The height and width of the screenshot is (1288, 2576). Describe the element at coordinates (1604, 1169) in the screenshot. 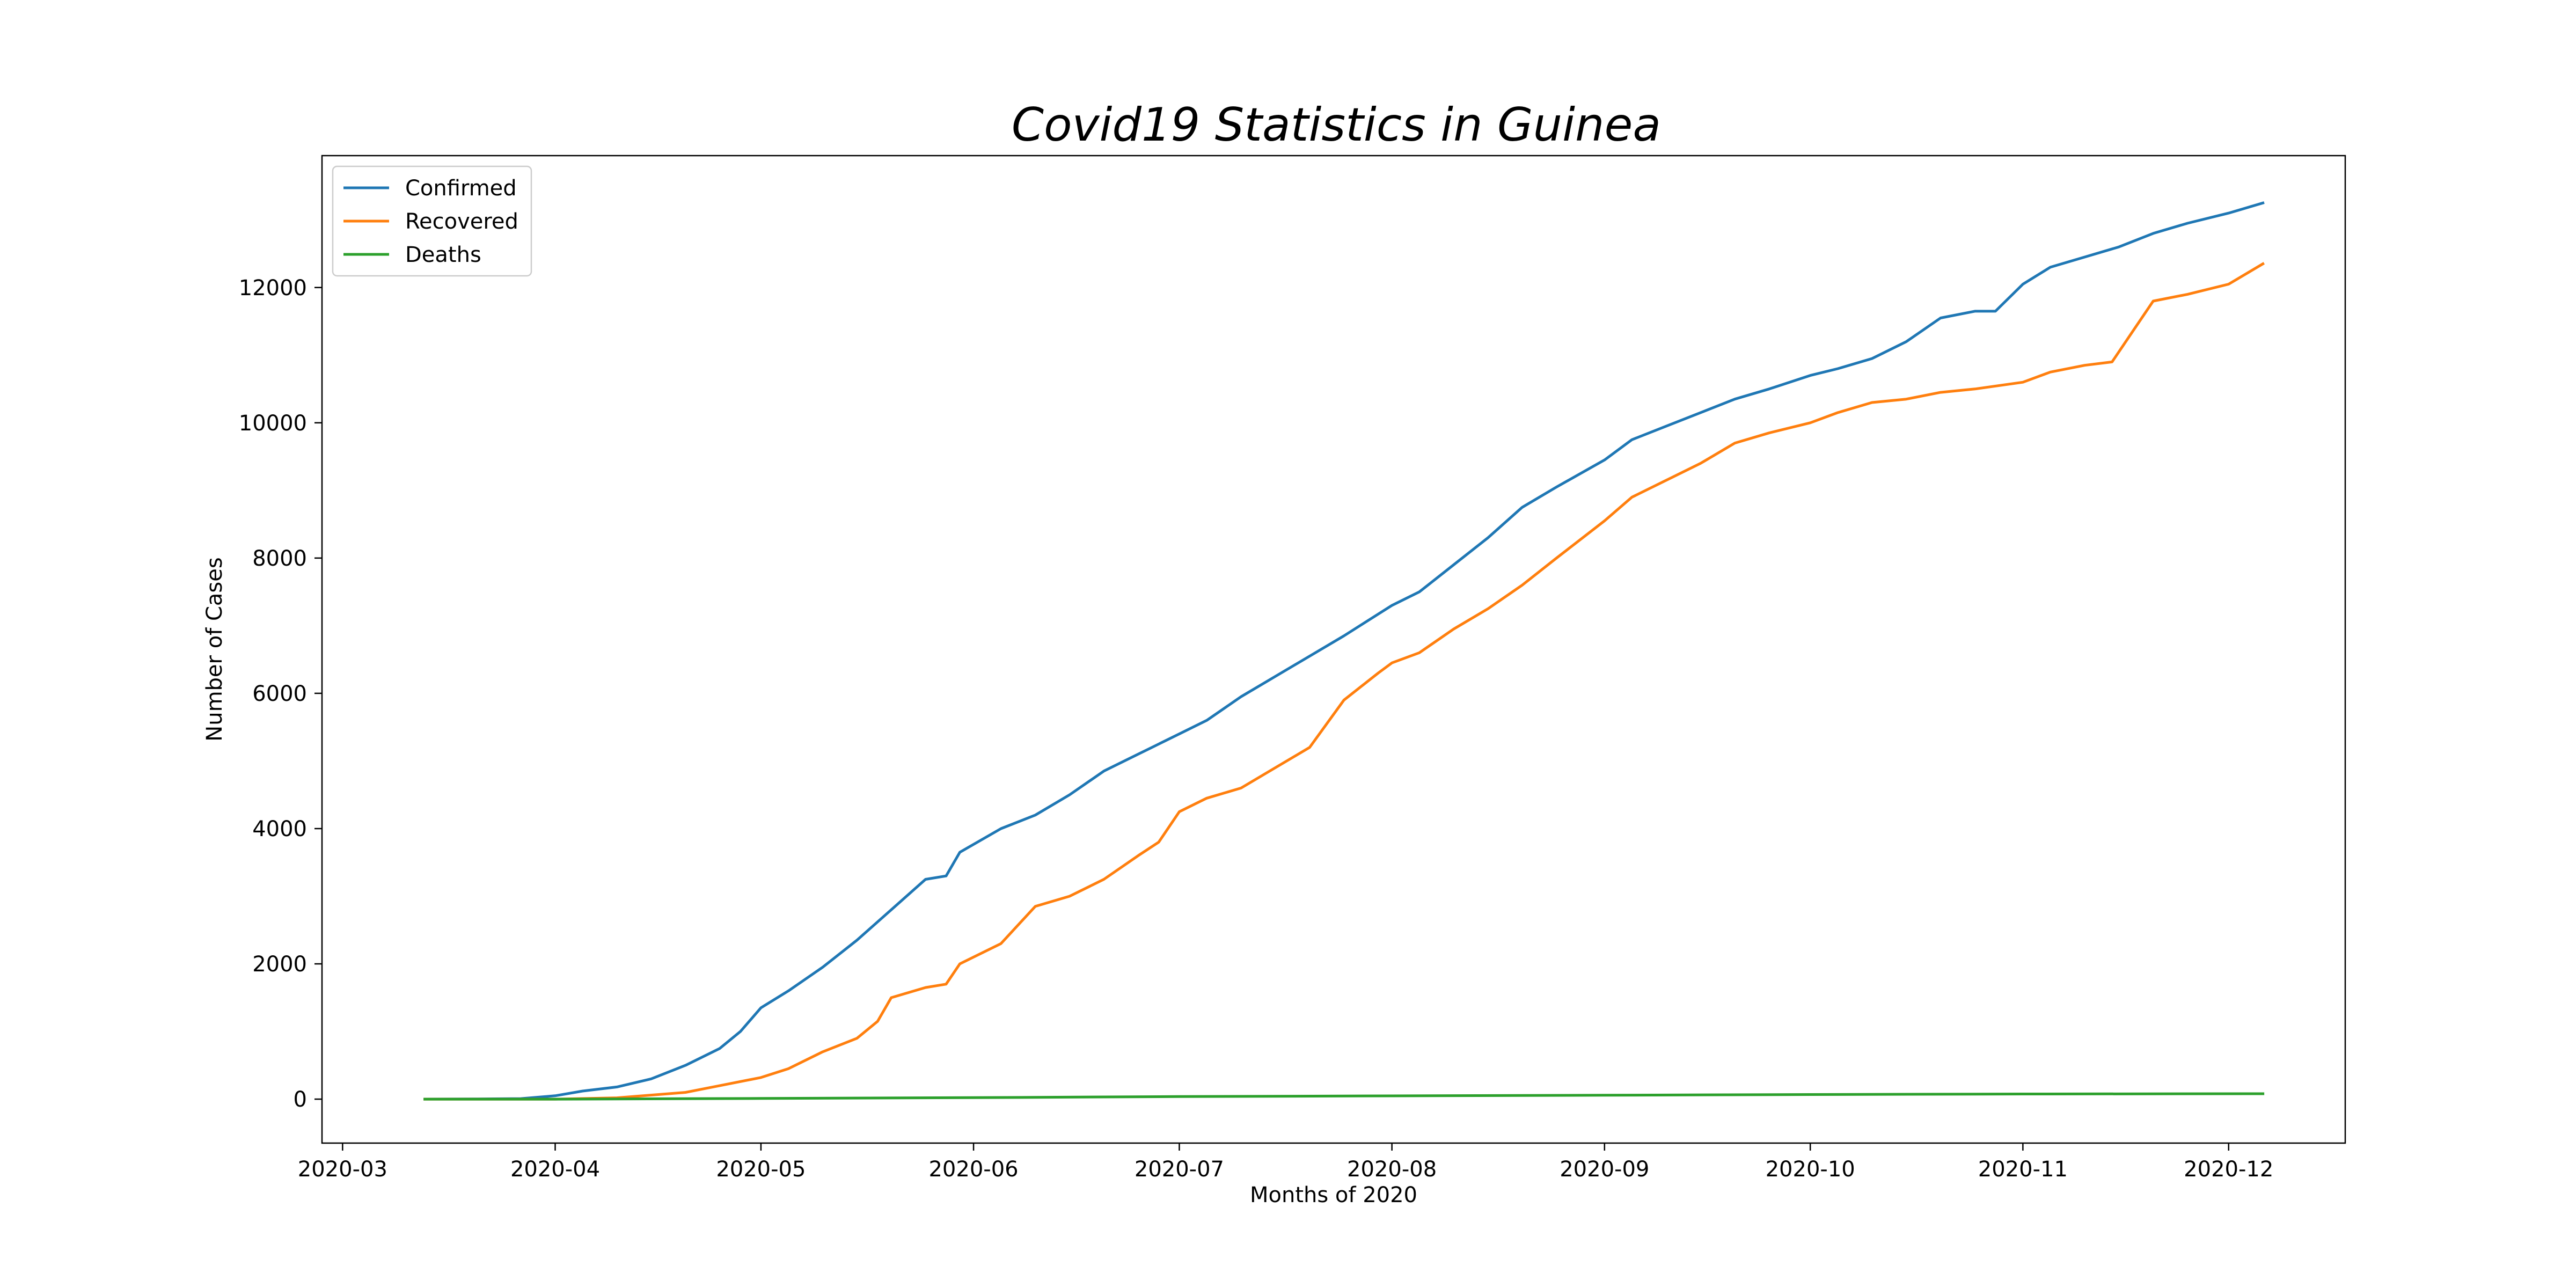

I see `x-tick-label: 2020-09` at that location.